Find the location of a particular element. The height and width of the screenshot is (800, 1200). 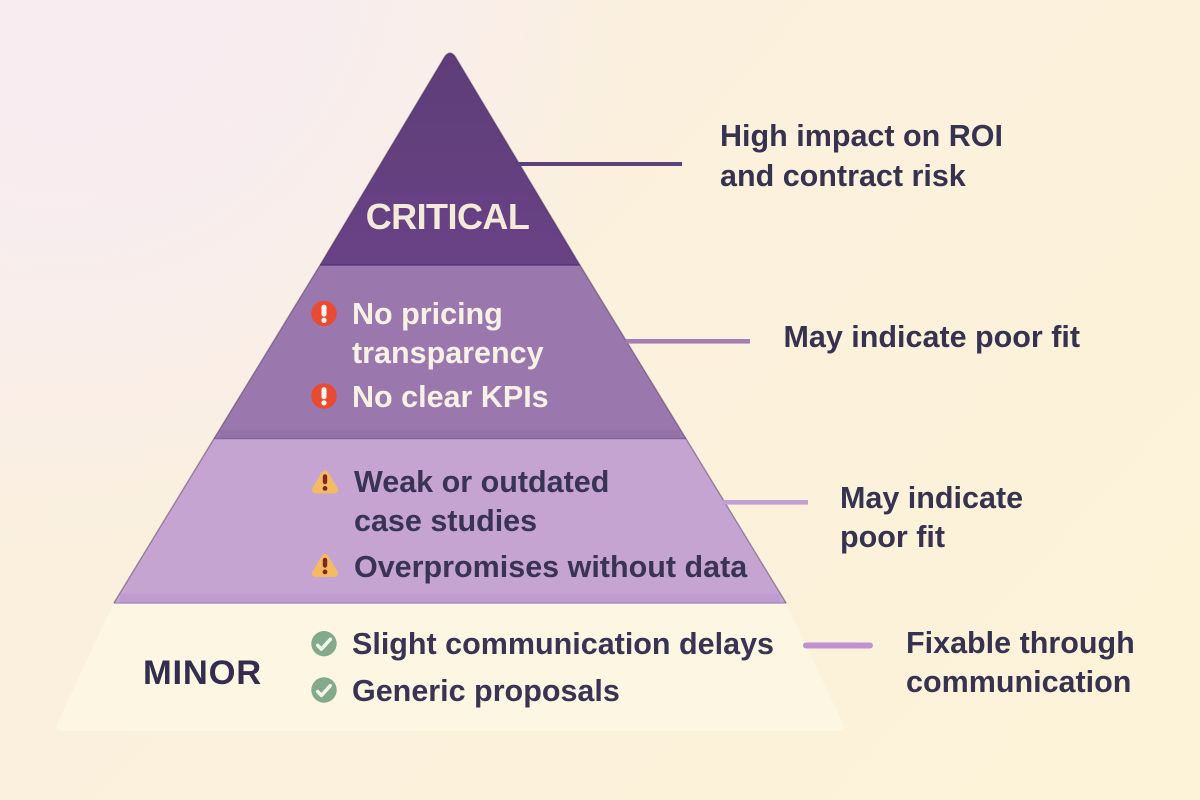

svg-text: MINOR is located at coordinates (202, 673).